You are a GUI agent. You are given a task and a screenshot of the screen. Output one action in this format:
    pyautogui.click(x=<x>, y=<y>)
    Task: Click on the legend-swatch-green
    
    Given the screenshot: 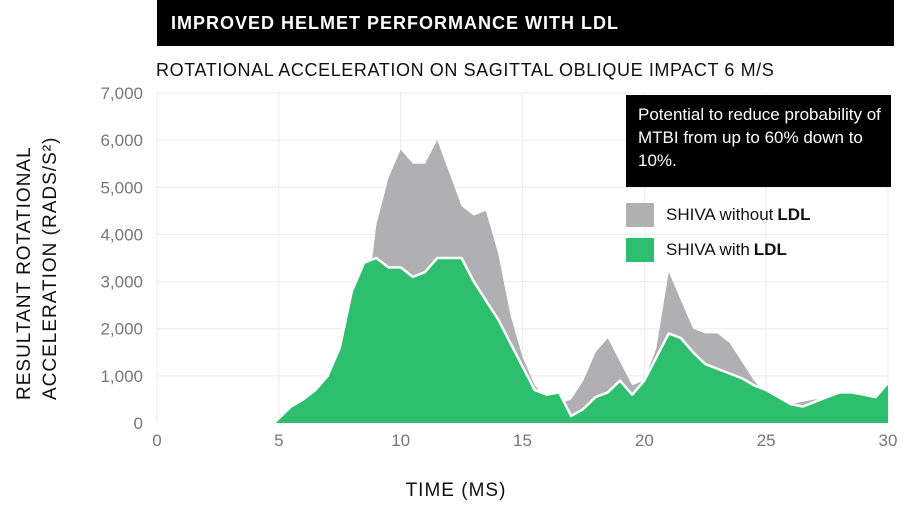 What is the action you would take?
    pyautogui.click(x=640, y=250)
    